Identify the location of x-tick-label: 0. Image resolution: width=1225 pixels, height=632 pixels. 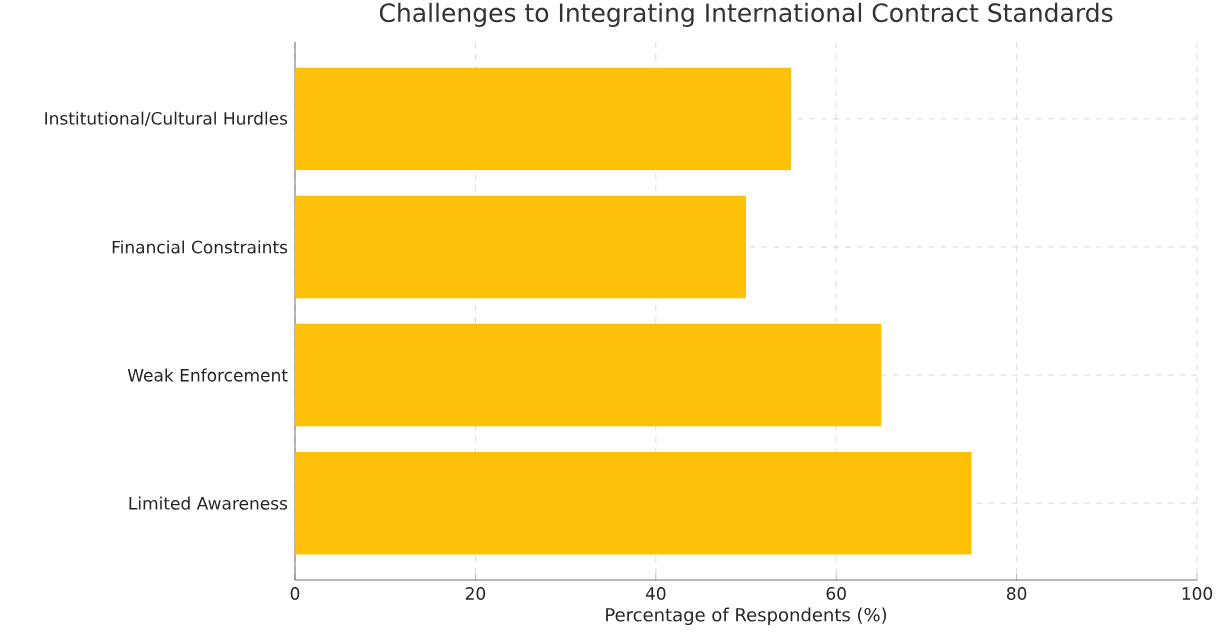
(295, 593).